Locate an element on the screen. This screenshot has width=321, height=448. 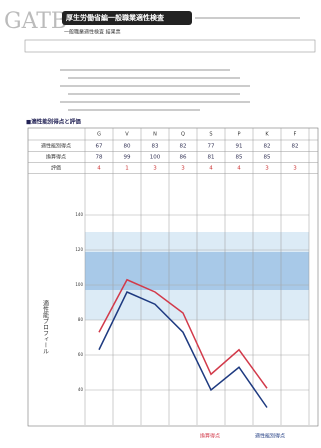
table-head: P is located at coordinates (238, 135).